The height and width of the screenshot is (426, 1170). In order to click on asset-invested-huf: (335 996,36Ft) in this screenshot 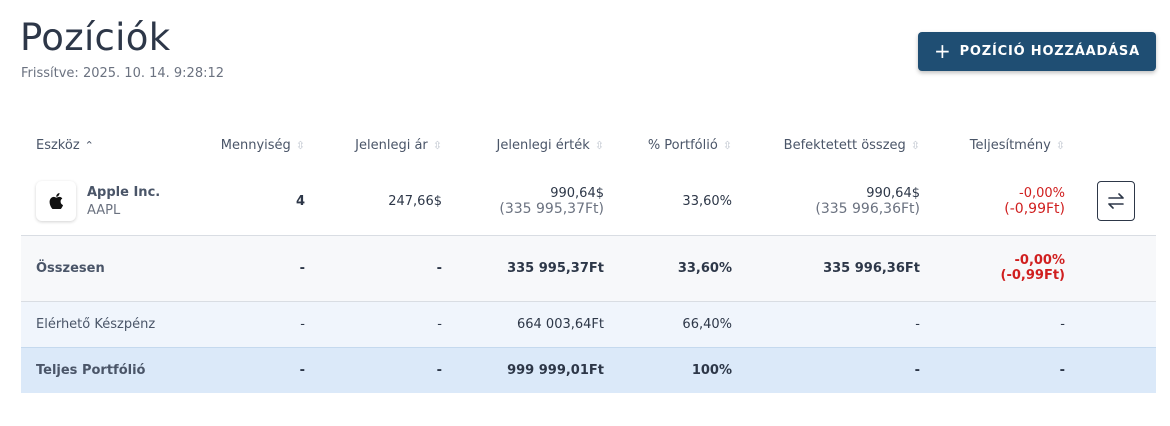, I will do `click(867, 208)`.